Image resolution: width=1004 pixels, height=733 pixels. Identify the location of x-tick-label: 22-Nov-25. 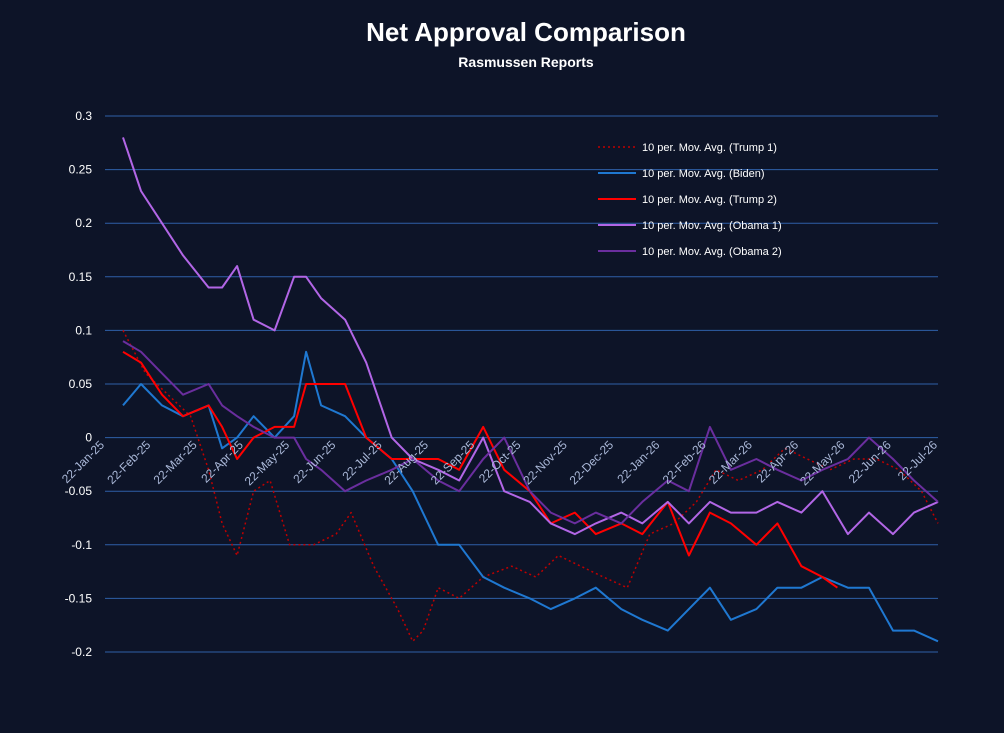
(545, 463).